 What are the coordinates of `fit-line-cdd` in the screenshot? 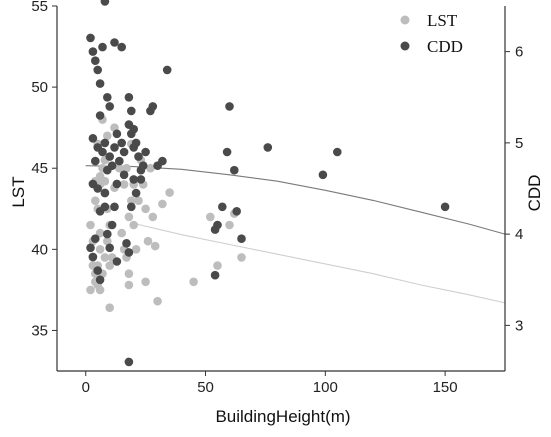 It's located at (295, 200).